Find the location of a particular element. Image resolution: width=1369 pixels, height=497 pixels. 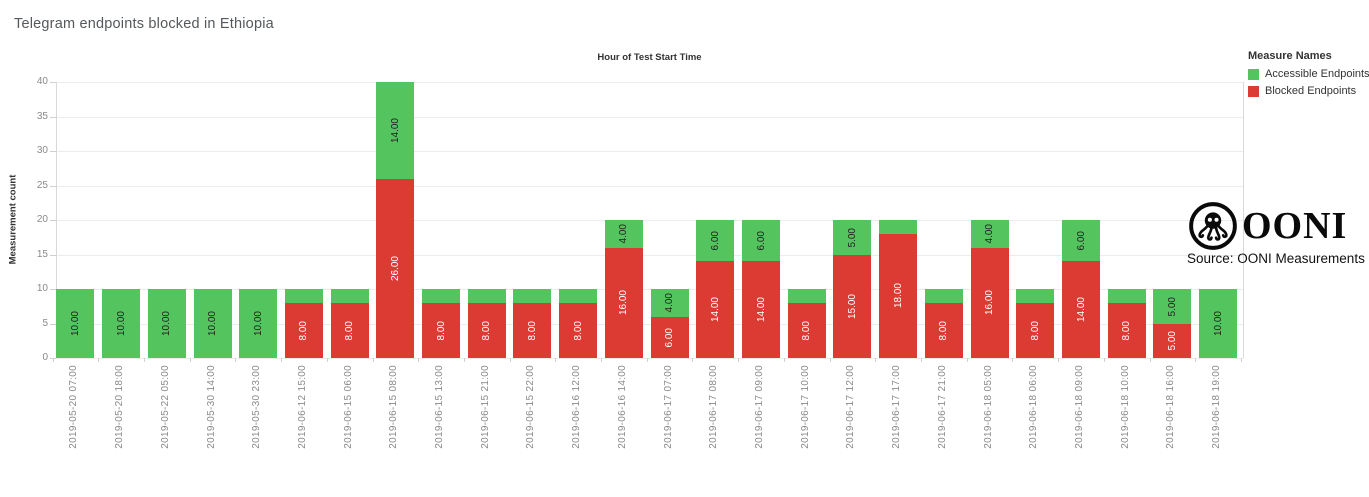

y-axis-tick-label: 15 is located at coordinates (42, 254).